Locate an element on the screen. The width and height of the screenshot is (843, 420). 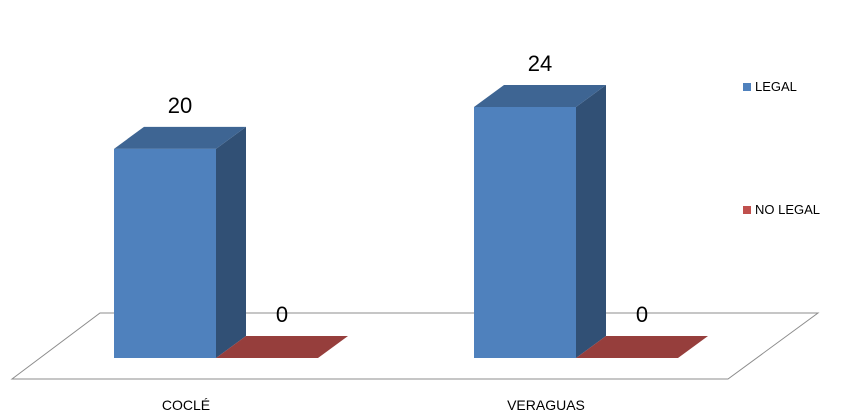
category-label: COCLÉ is located at coordinates (186, 405).